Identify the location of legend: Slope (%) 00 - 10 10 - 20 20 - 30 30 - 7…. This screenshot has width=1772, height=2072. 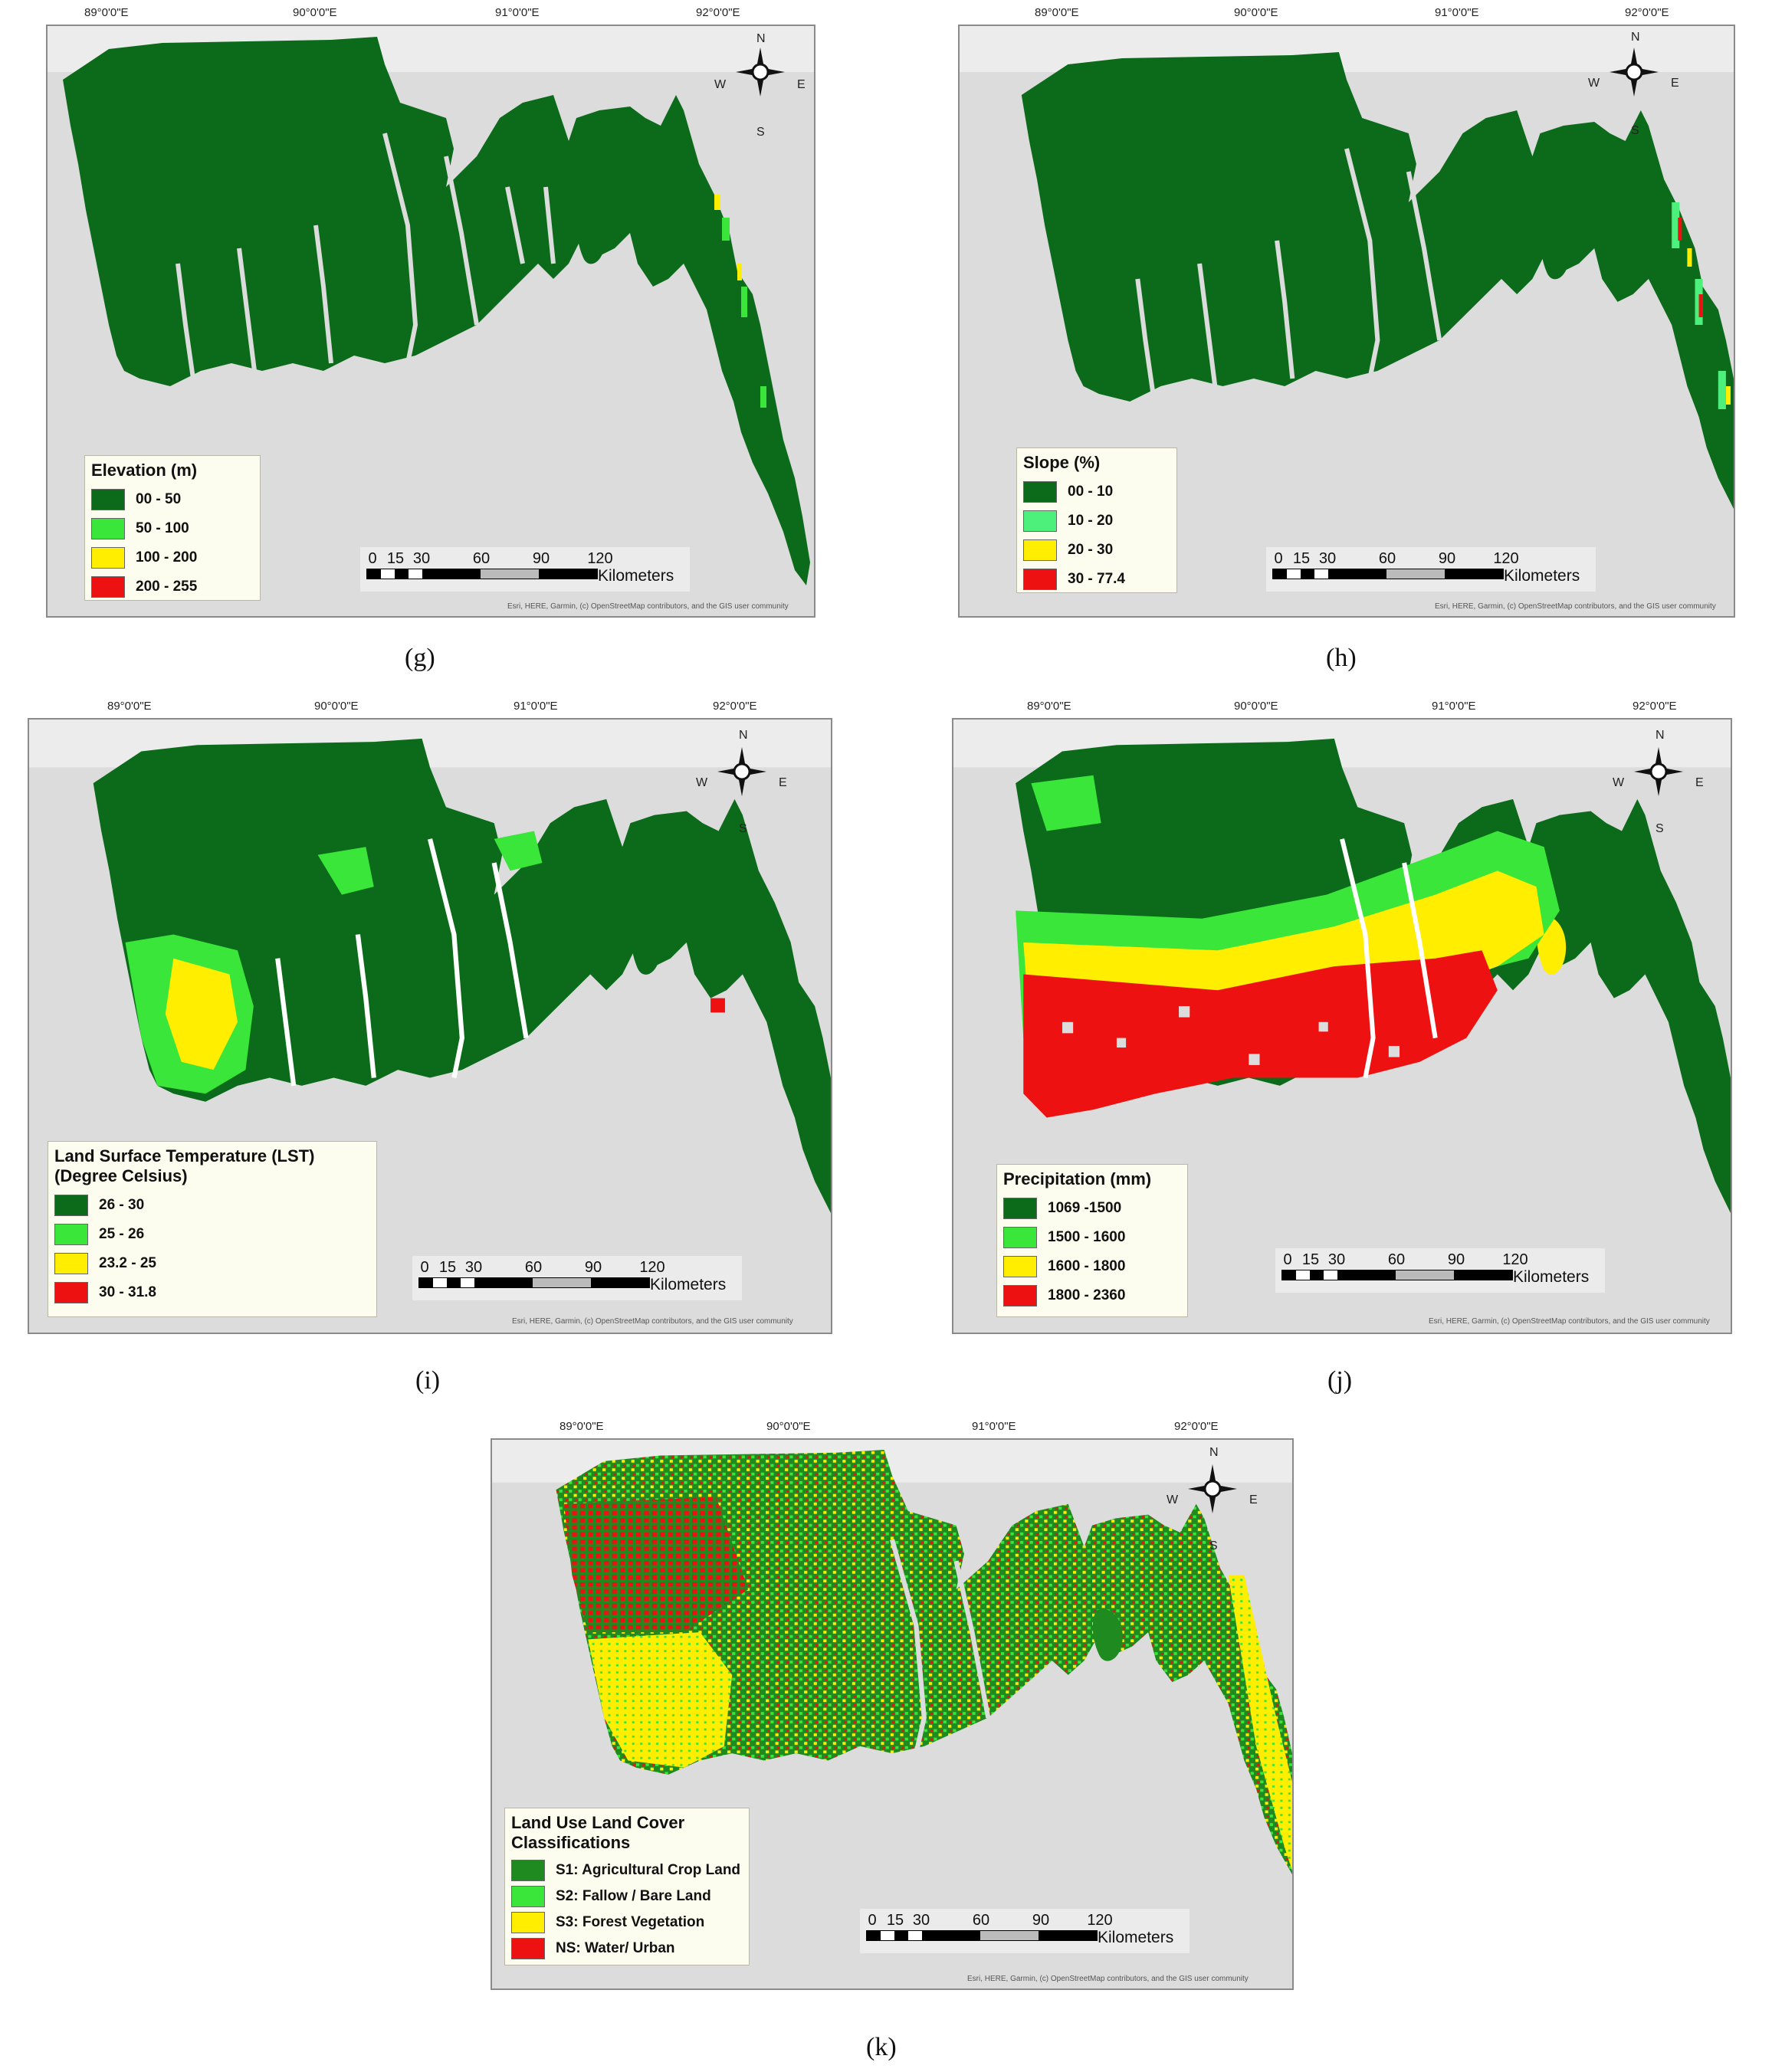
(1096, 520).